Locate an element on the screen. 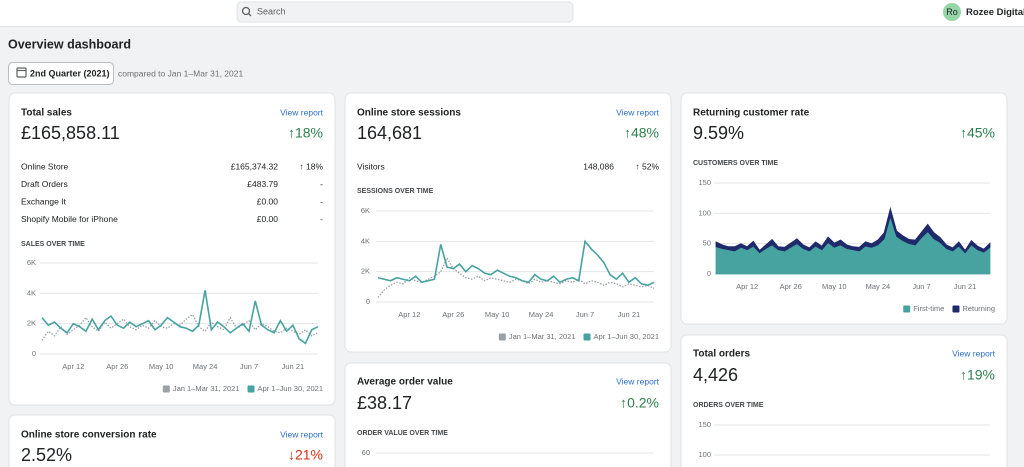 This screenshot has width=1024, height=467. date-range: 2nd Quarter (2021) is located at coordinates (70, 73).